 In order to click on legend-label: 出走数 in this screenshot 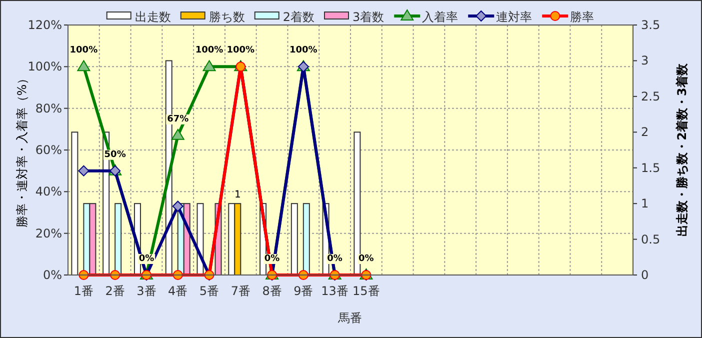, I will do `click(152, 17)`.